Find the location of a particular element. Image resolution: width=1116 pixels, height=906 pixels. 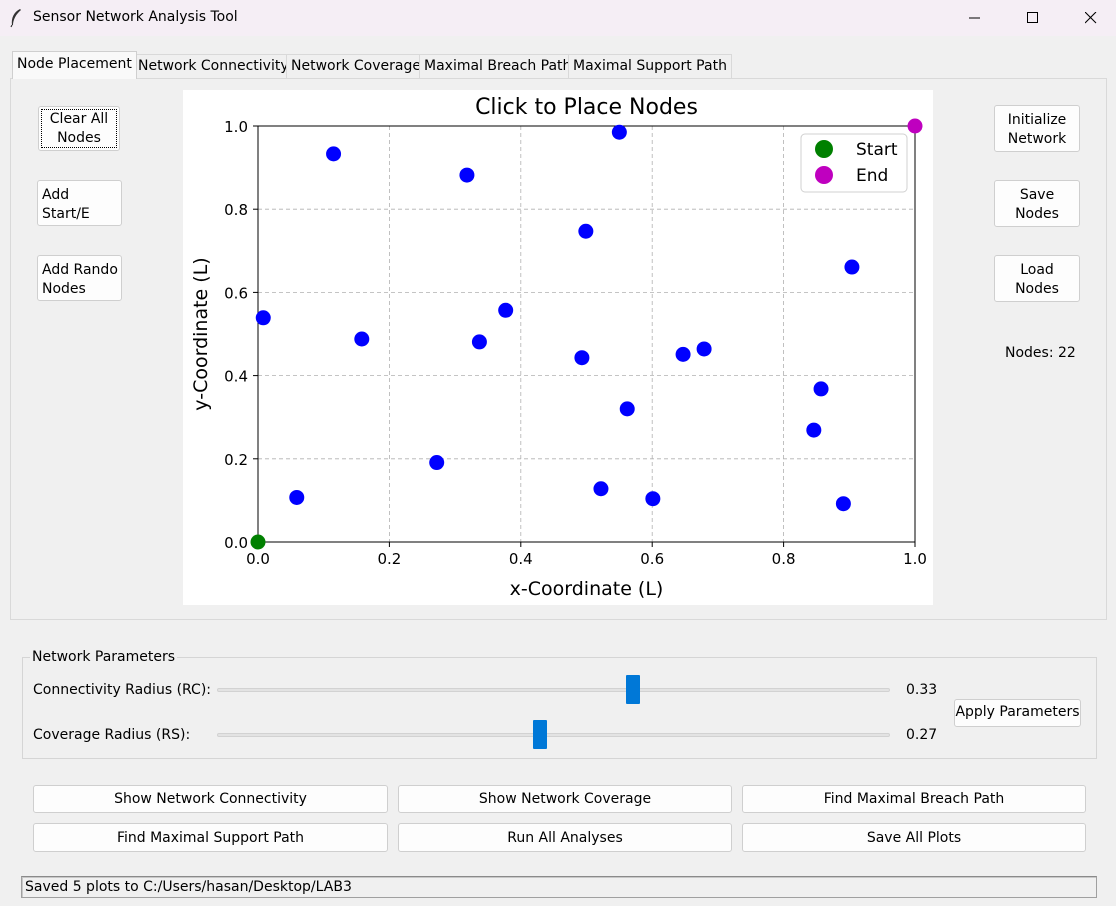

start-node is located at coordinates (258, 542).